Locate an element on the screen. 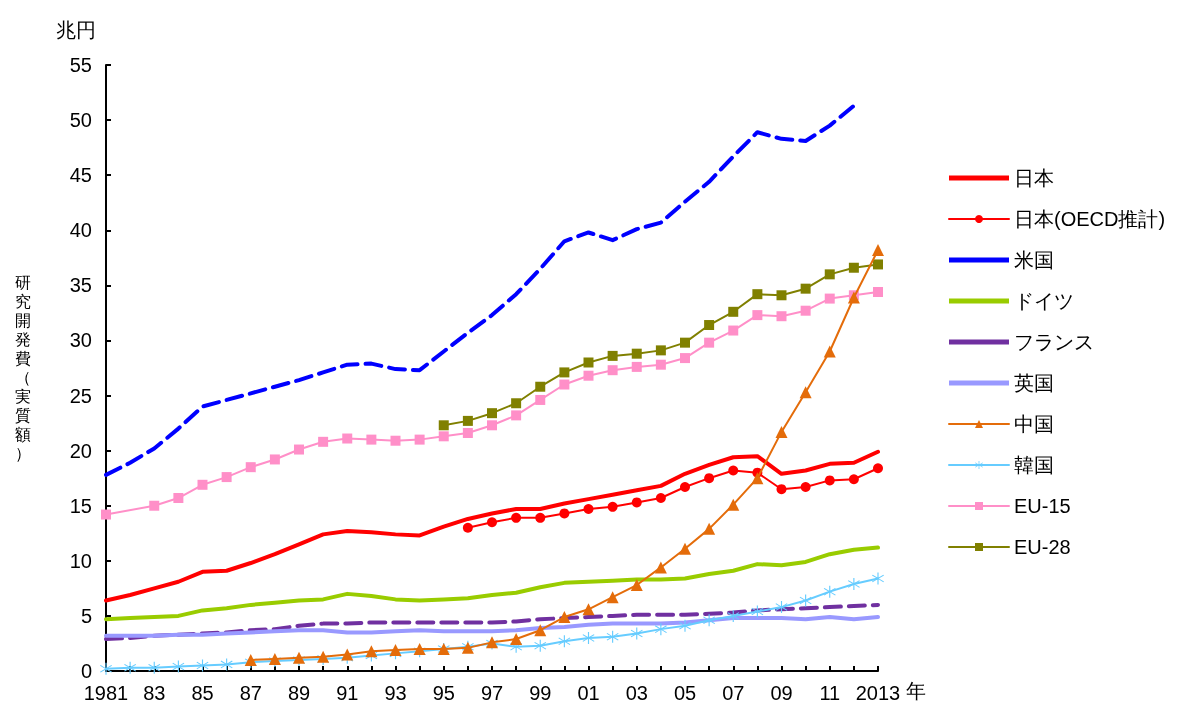  y-tick-label: 35 is located at coordinates (80, 285).